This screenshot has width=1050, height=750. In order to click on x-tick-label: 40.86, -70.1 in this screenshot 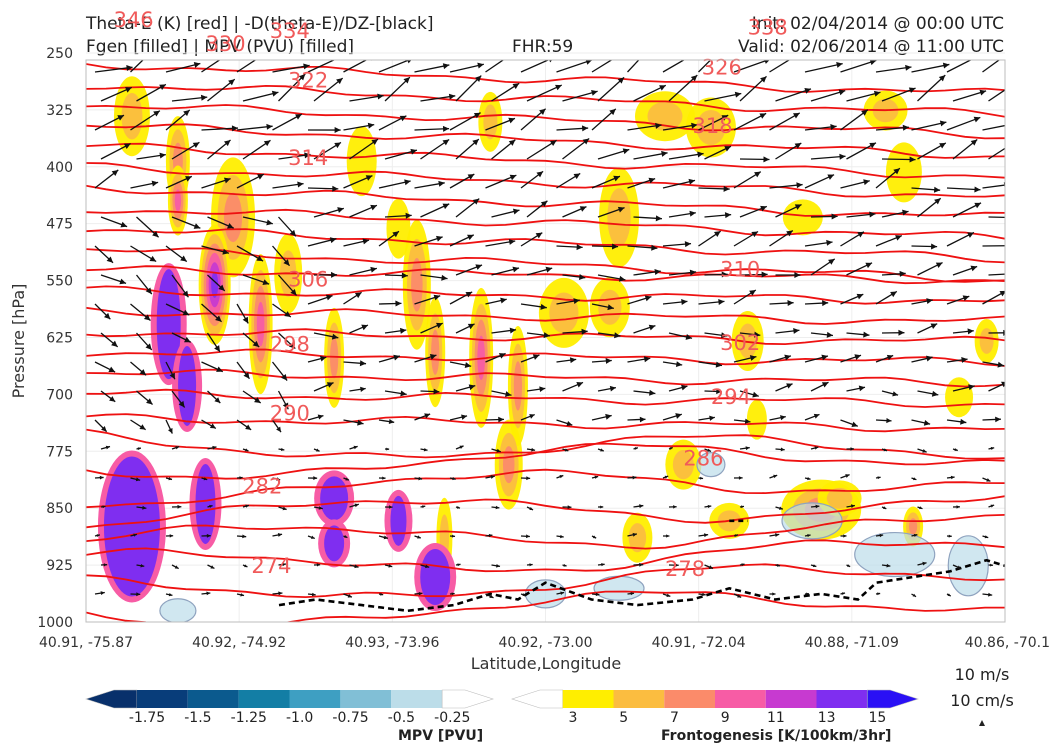, I will do `click(1007, 643)`.